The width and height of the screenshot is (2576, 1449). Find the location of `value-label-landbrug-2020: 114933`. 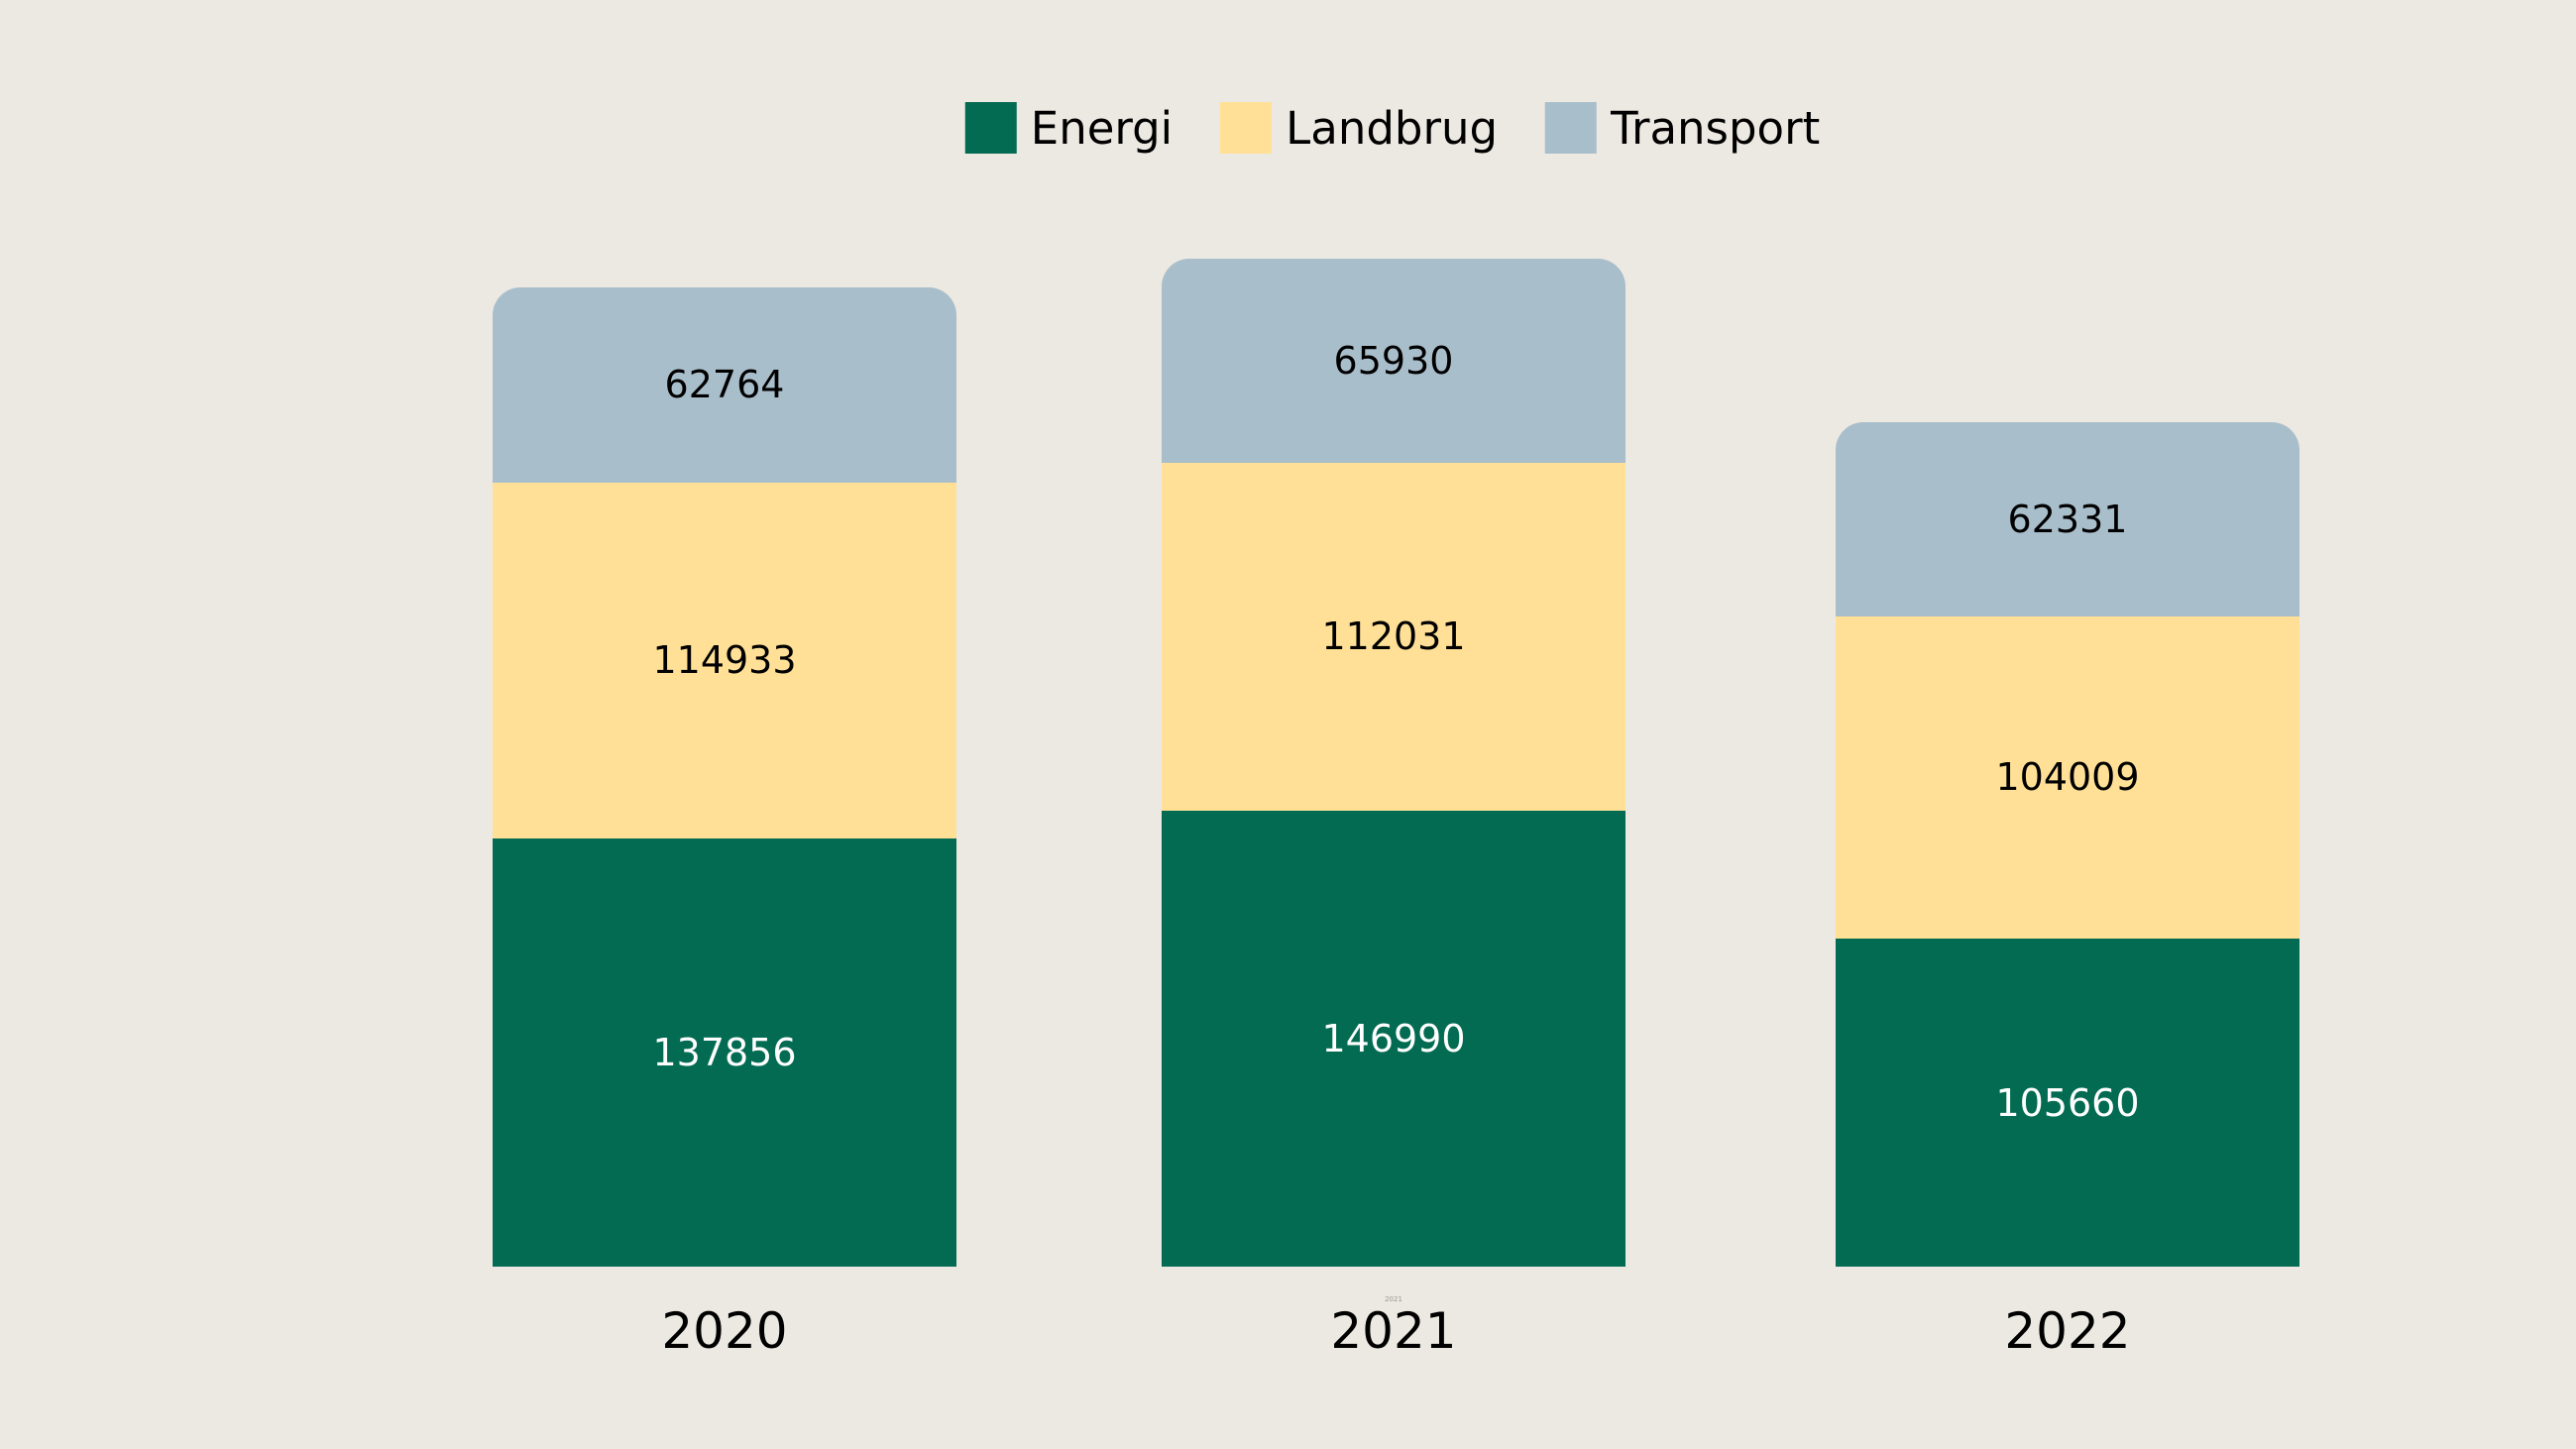

value-label-landbrug-2020: 114933 is located at coordinates (724, 660).